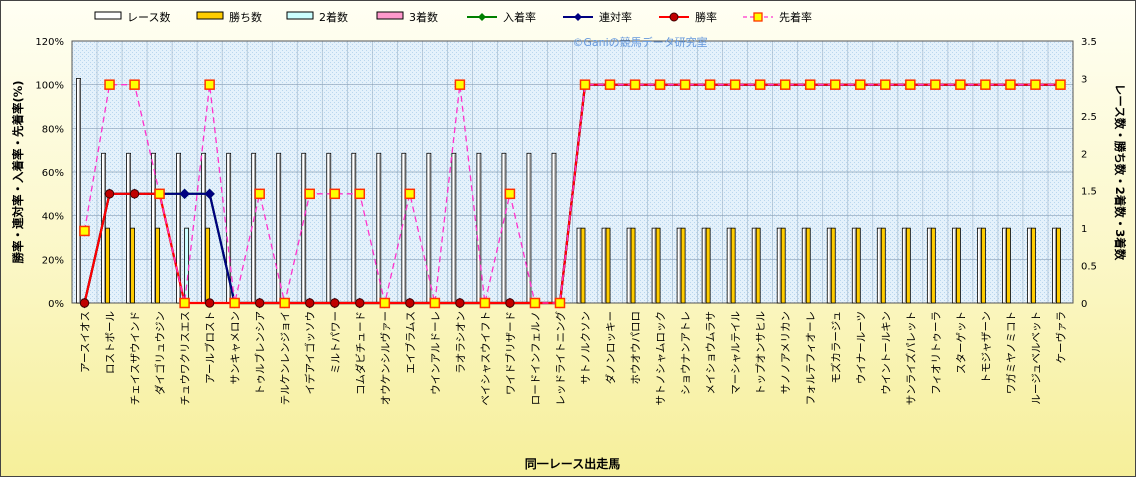  What do you see at coordinates (108, 15) in the screenshot?
I see `legend-swatch-レース数` at bounding box center [108, 15].